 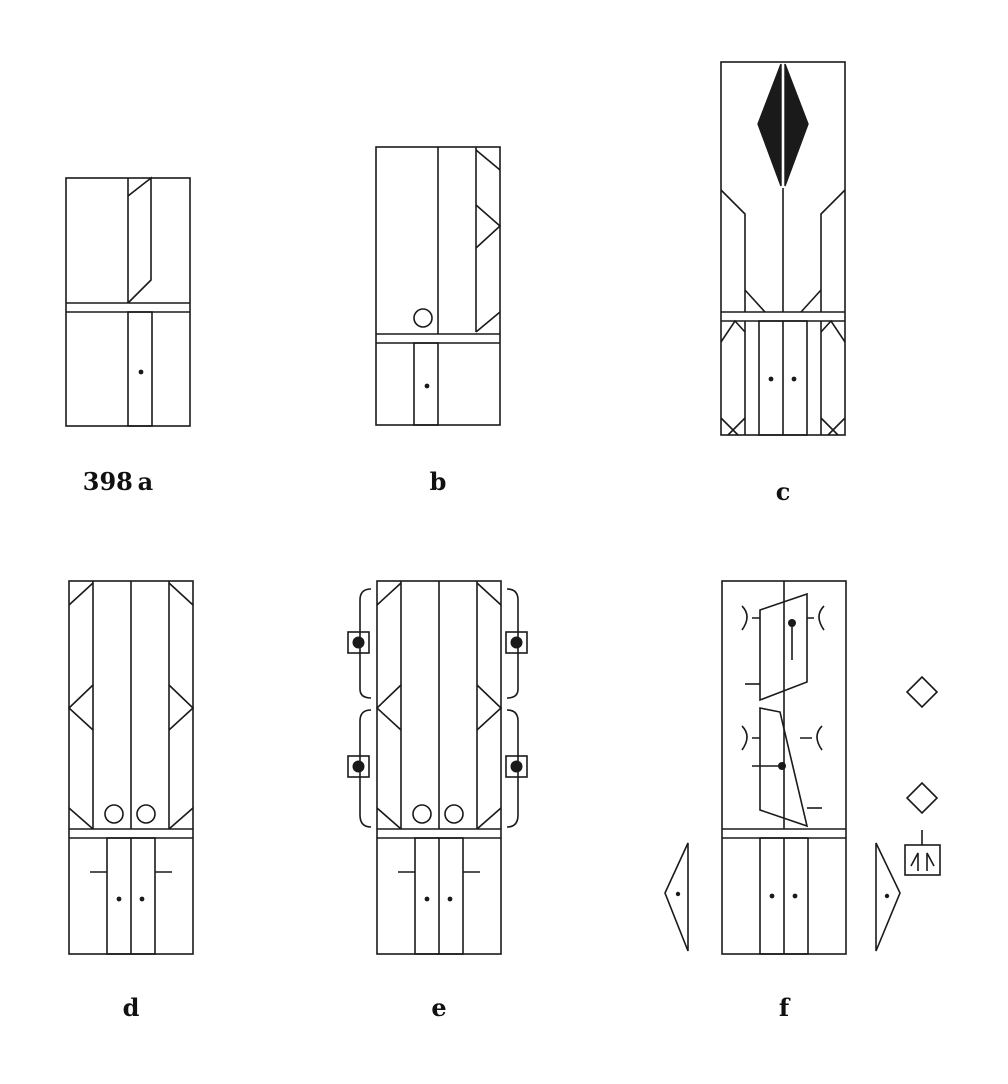 What do you see at coordinates (811, 301) in the screenshot?
I see `figure-c-lapel-right-cut` at bounding box center [811, 301].